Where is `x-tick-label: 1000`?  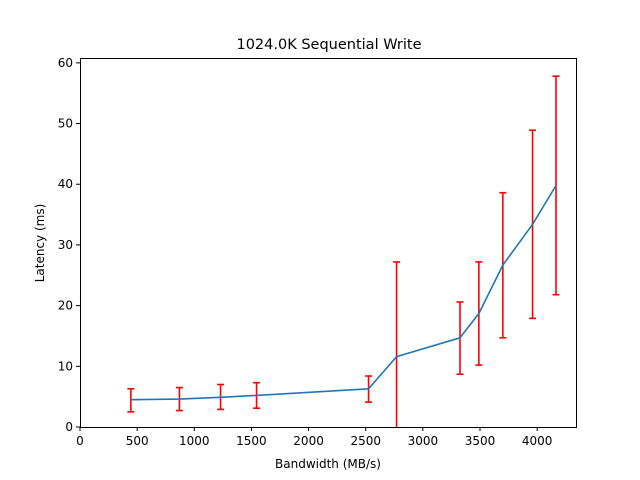
x-tick-label: 1000 is located at coordinates (194, 441).